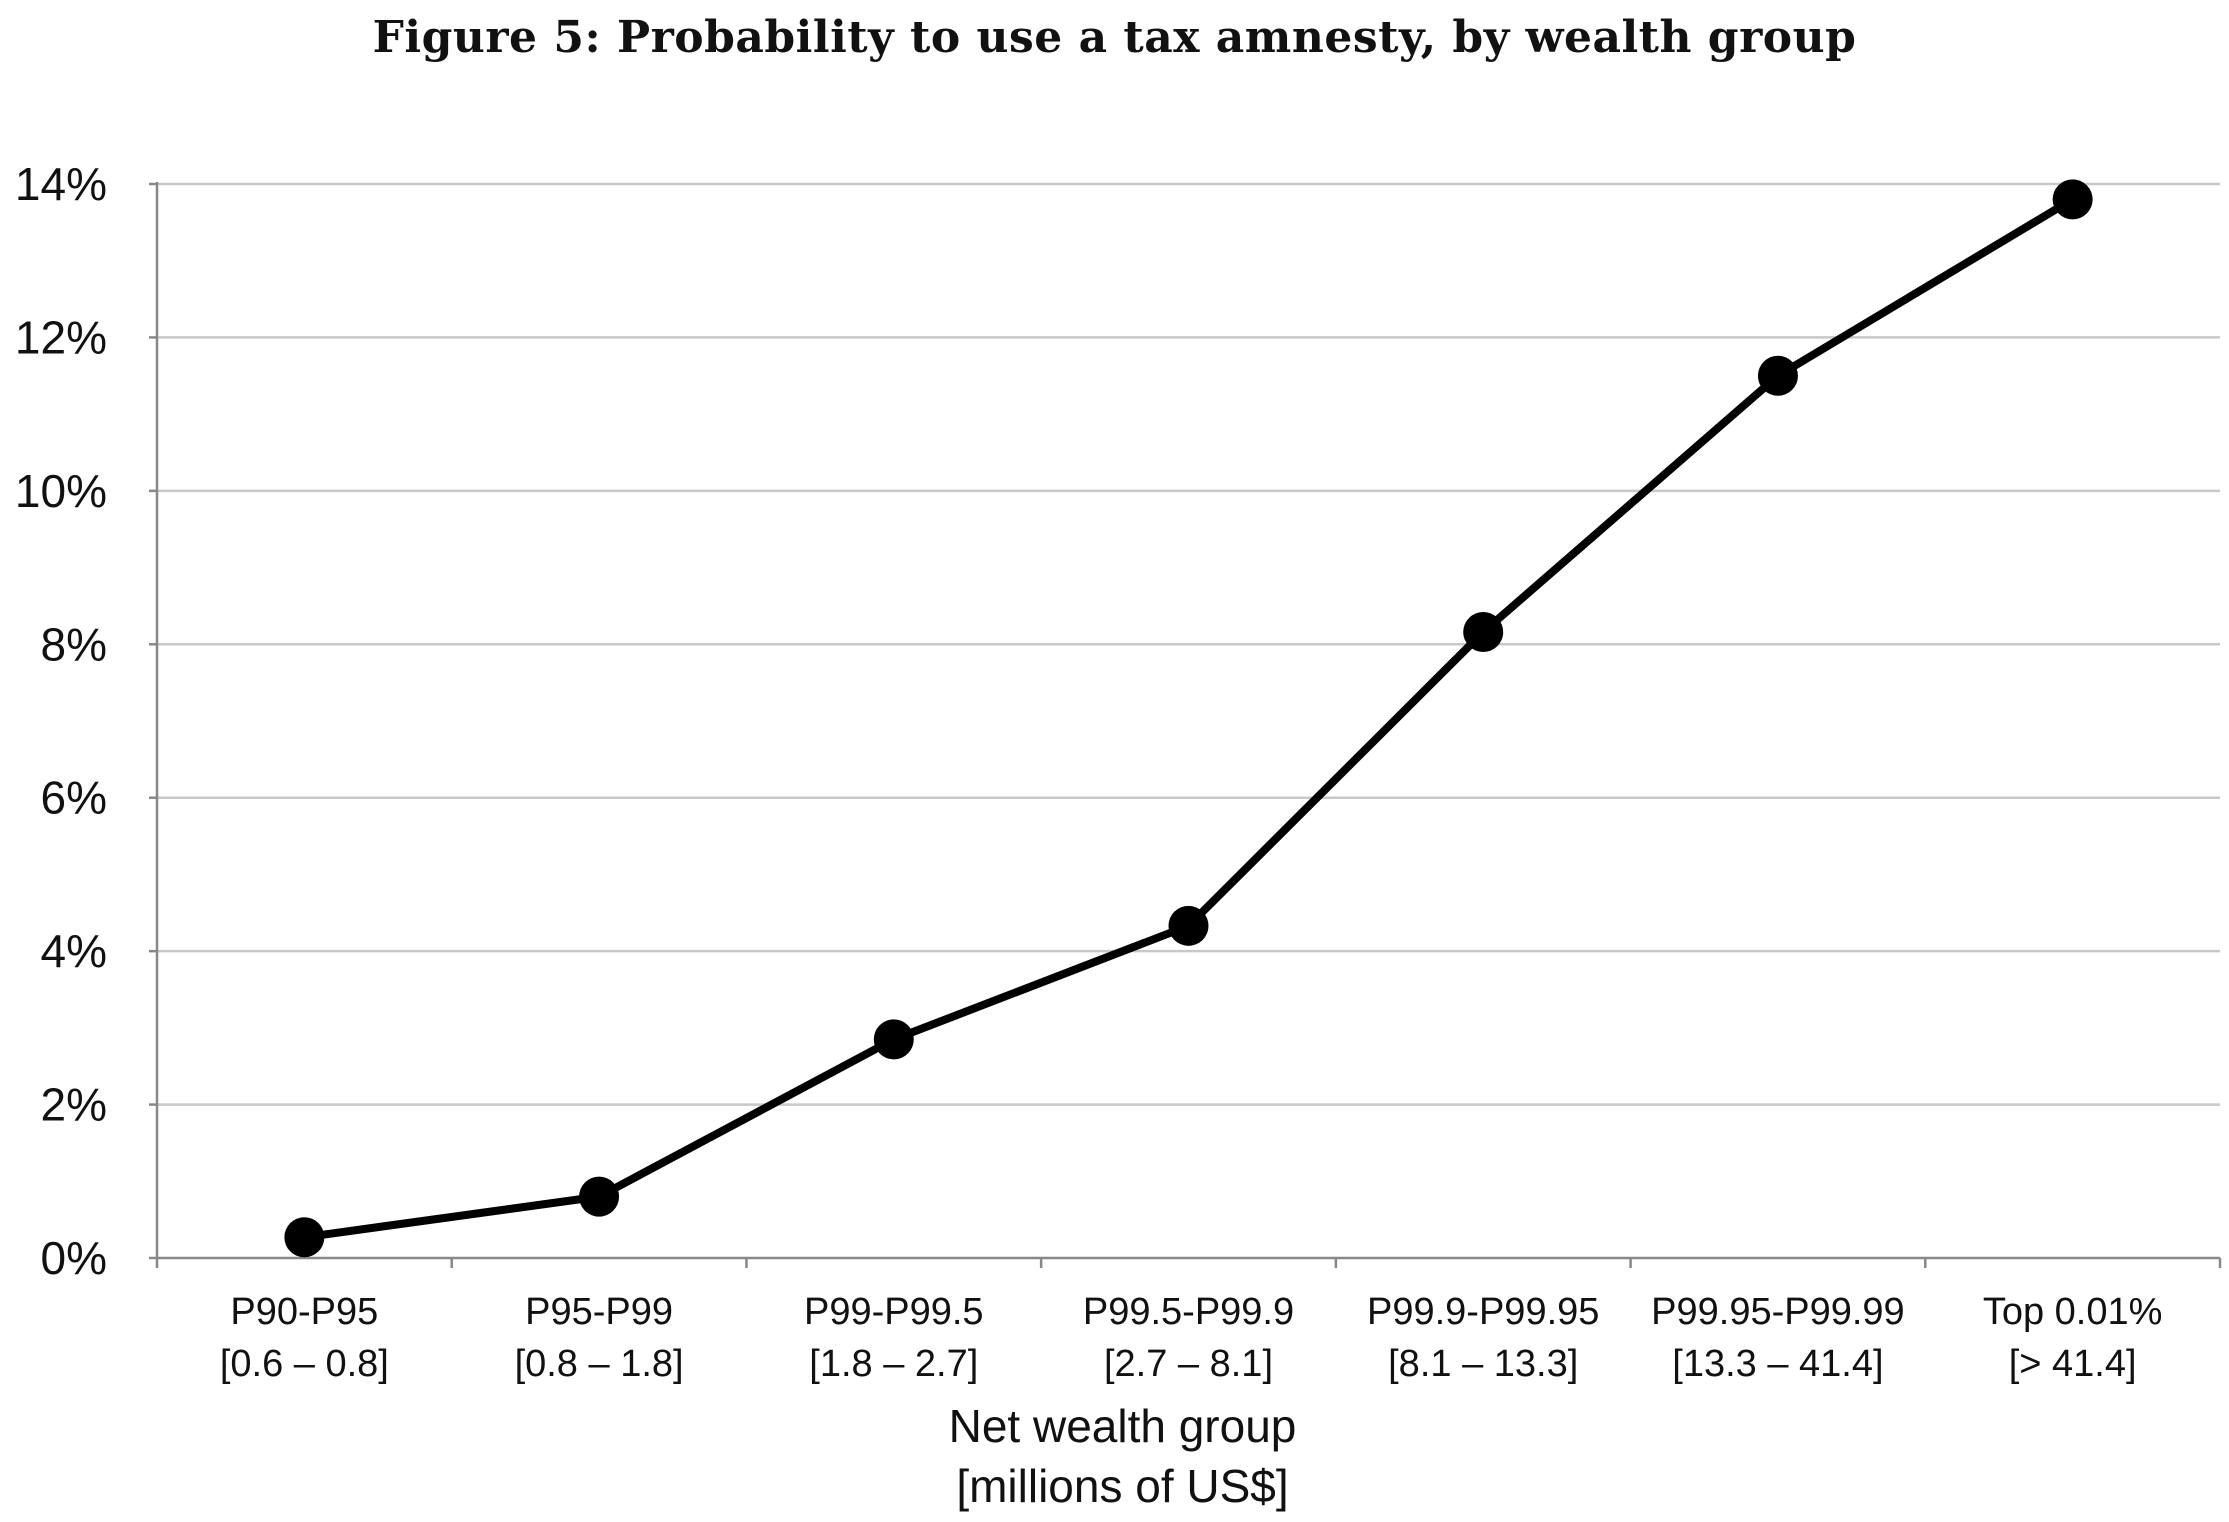 The height and width of the screenshot is (1522, 2229). What do you see at coordinates (1122, 1486) in the screenshot?
I see `x-axis-title: [millions of US$]` at bounding box center [1122, 1486].